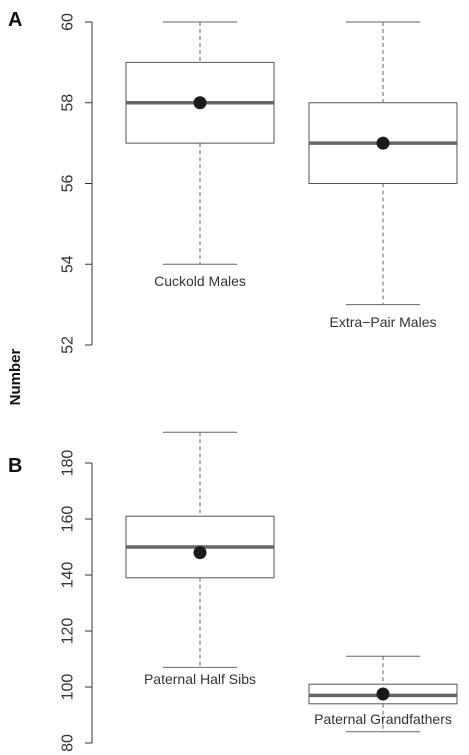 This screenshot has height=755, width=469. I want to click on box-2: Paternal Grandfathers, so click(383, 694).